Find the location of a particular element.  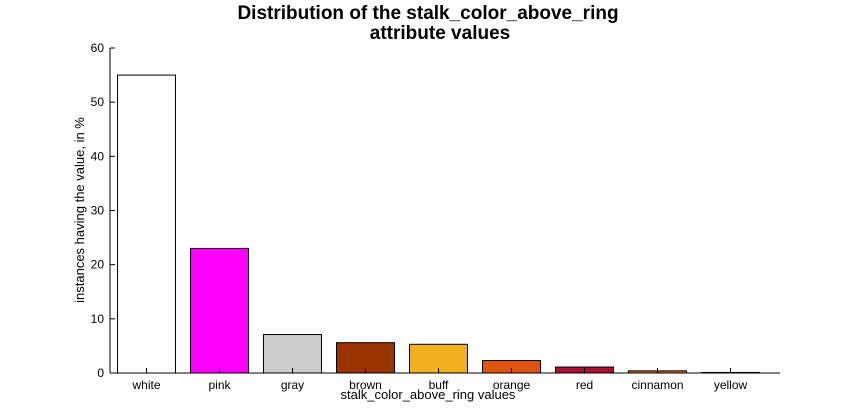

y-tick-label: 10 is located at coordinates (98, 319).